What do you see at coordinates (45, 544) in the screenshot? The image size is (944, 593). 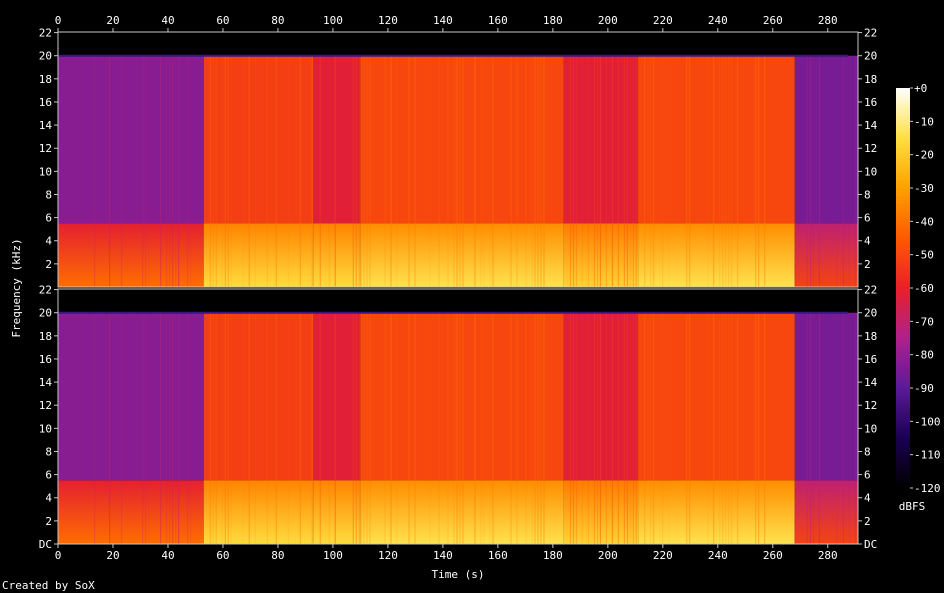 I see `y-tick-label-left: DC` at bounding box center [45, 544].